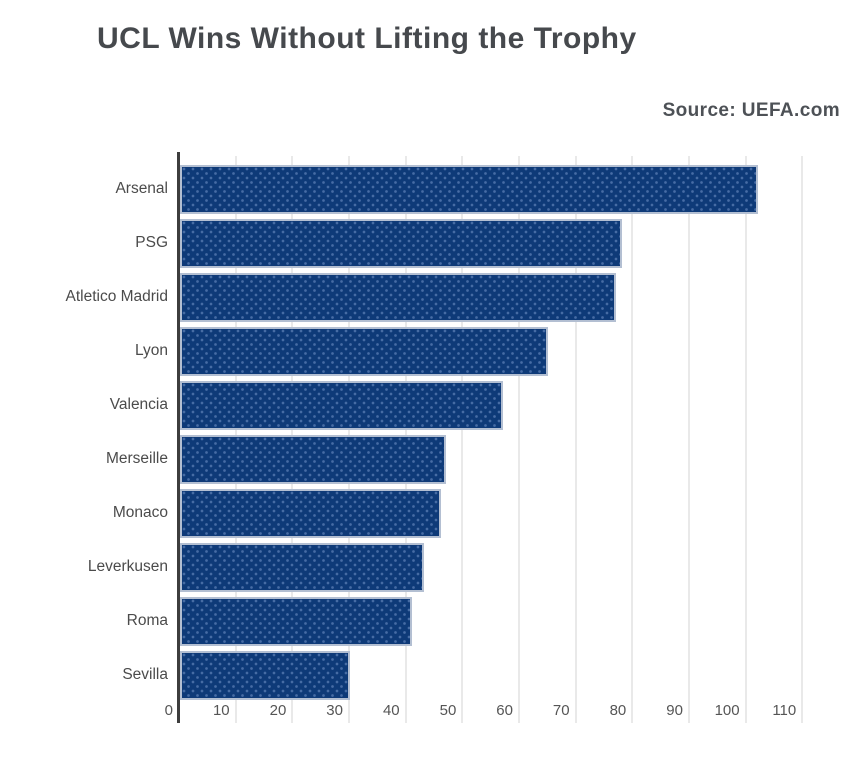 Image resolution: width=862 pixels, height=769 pixels. What do you see at coordinates (265, 675) in the screenshot?
I see `bar-sevilla` at bounding box center [265, 675].